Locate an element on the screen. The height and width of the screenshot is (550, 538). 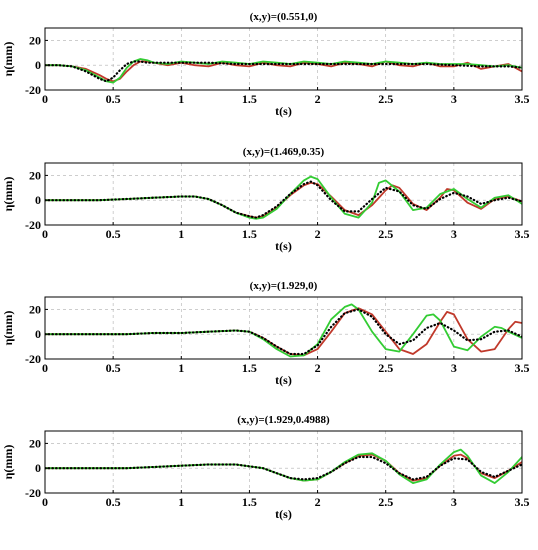
panel-title: (x,y)=(1.929,0) is located at coordinates (284, 286).